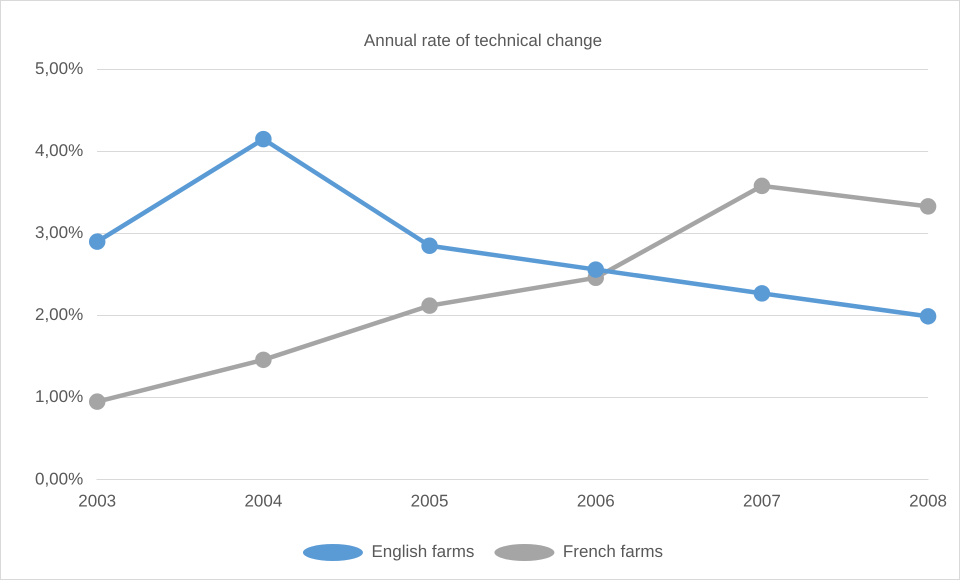 The width and height of the screenshot is (960, 580). What do you see at coordinates (928, 500) in the screenshot?
I see `x-tick-label: 2008` at bounding box center [928, 500].